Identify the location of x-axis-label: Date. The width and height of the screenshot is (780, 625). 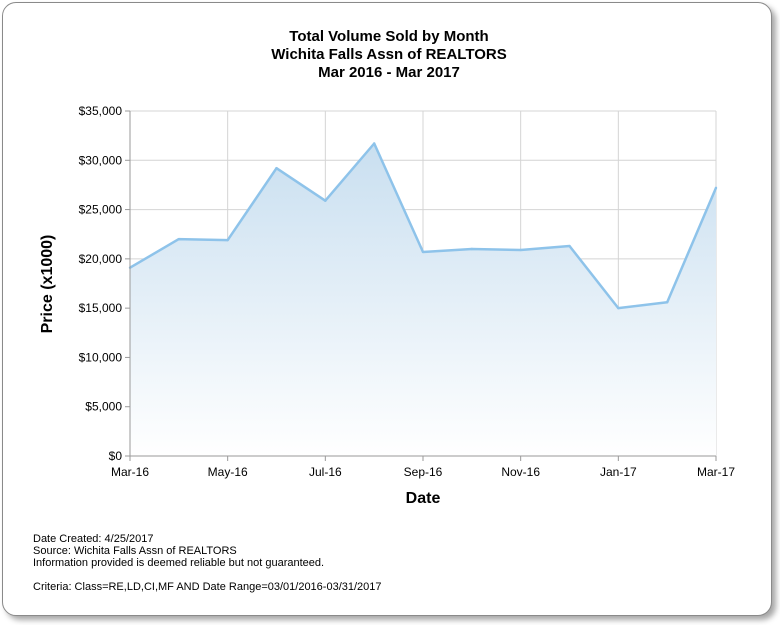
(423, 498).